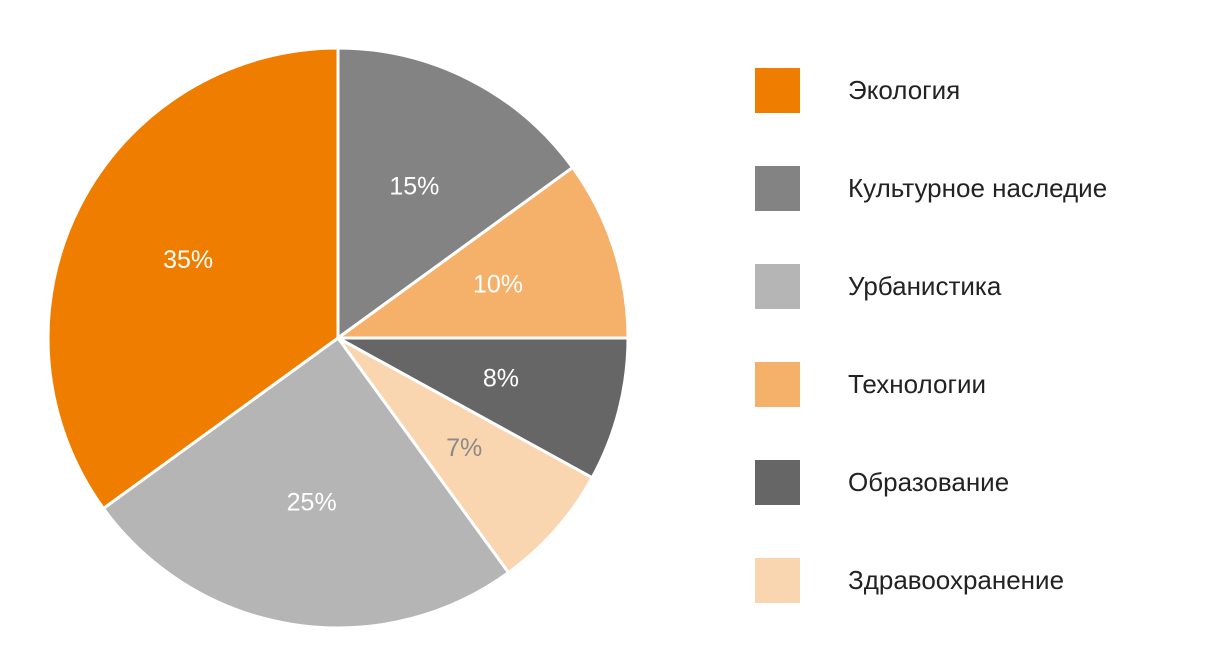 This screenshot has height=649, width=1209. Describe the element at coordinates (464, 448) in the screenshot. I see `data-label: 7%` at that location.